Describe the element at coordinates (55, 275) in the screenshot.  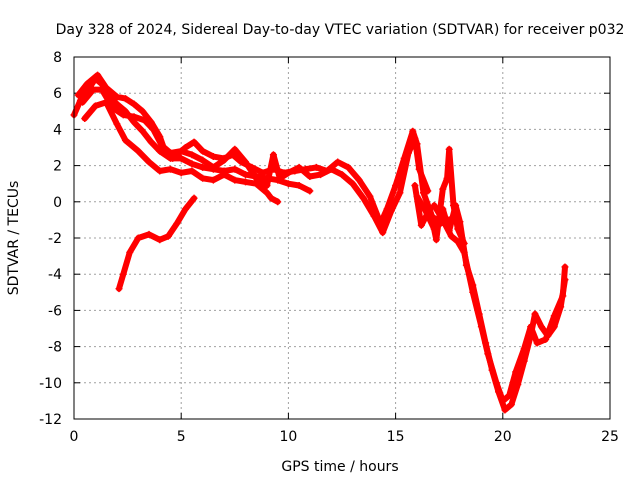
I see `y-tick-label: -4` at that location.